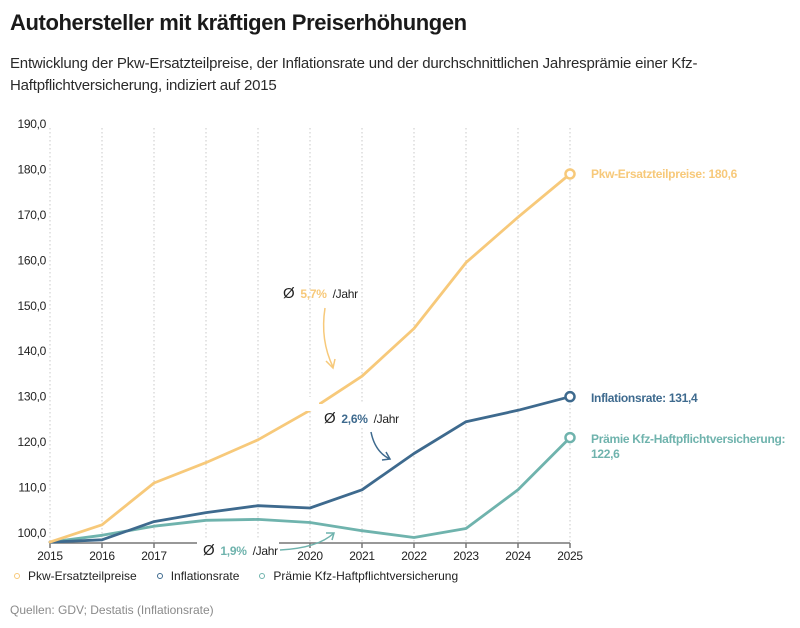  What do you see at coordinates (31, 442) in the screenshot?
I see `y-tick-label: 120,0` at bounding box center [31, 442].